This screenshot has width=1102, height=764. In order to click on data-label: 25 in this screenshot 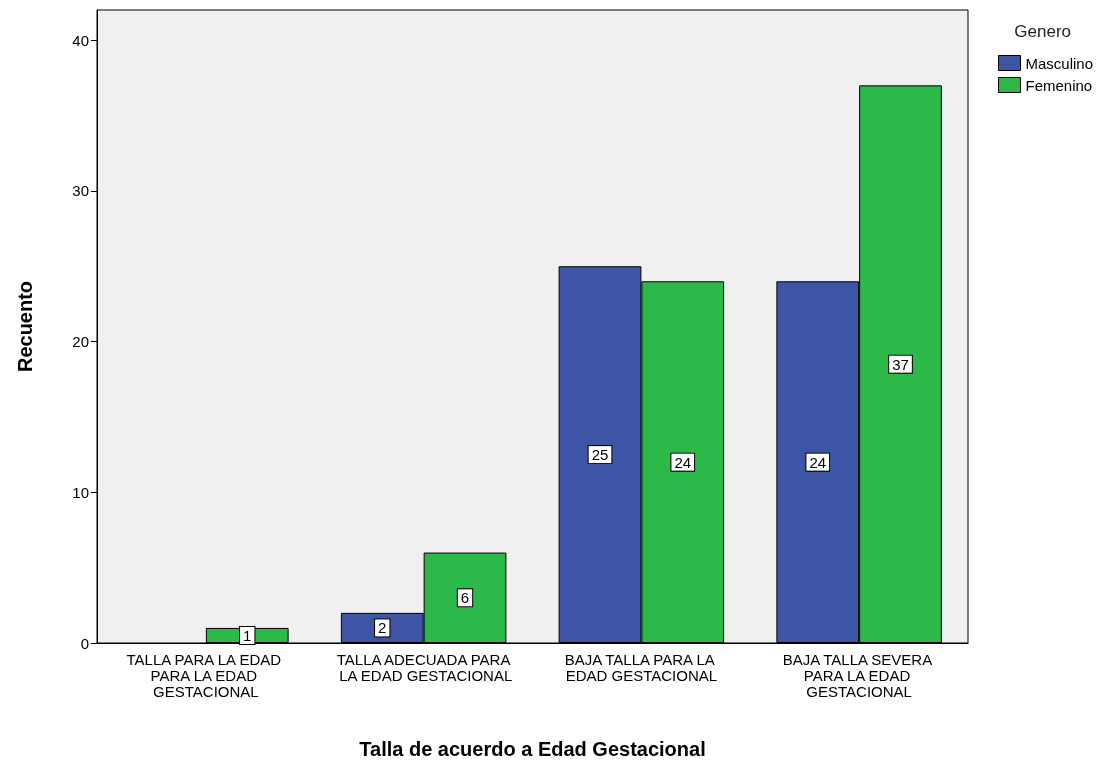, I will do `click(600, 455)`.